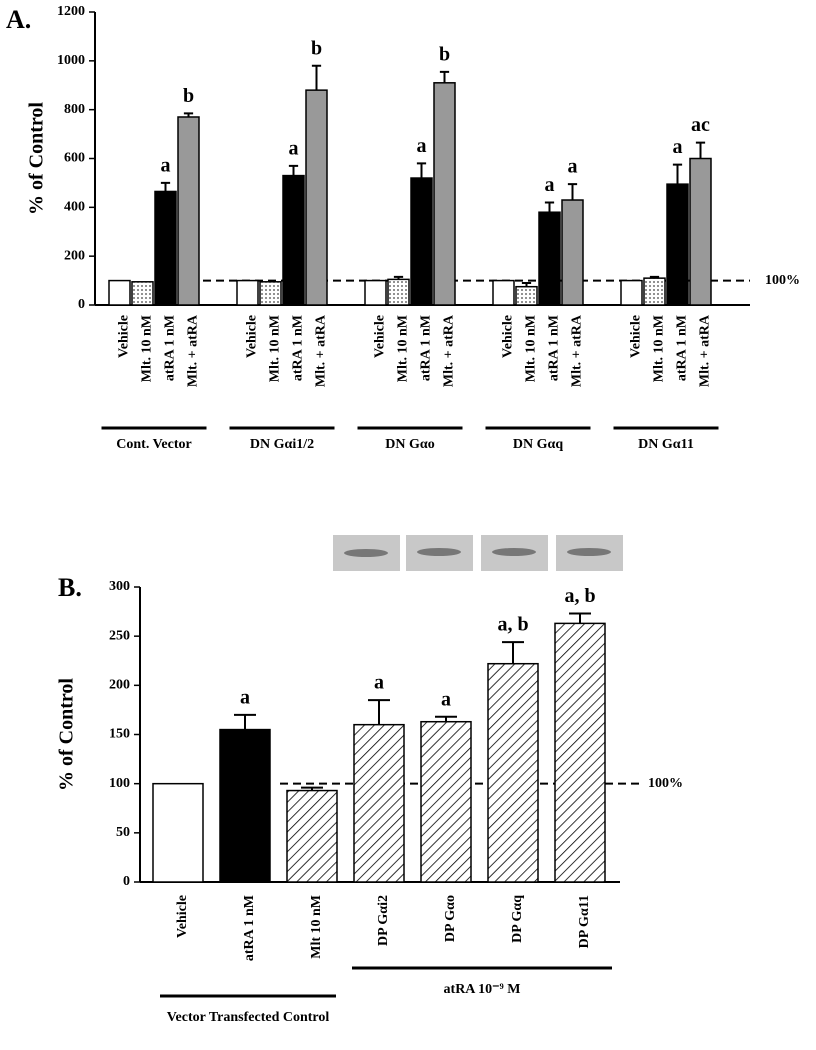 This screenshot has height=1050, width=816. Describe the element at coordinates (248, 1017) in the screenshot. I see `group-label: Vector Transfected Control` at that location.